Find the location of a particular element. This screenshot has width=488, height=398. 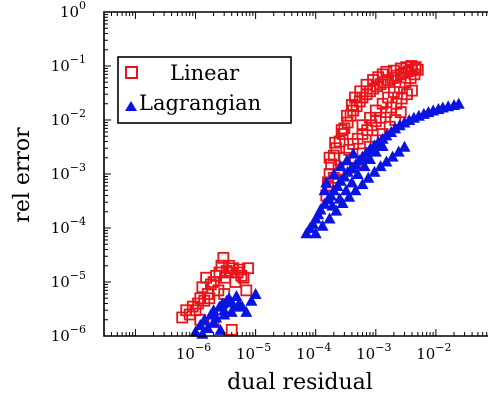

y-tick-exponent: −2 is located at coordinates (78, 113).